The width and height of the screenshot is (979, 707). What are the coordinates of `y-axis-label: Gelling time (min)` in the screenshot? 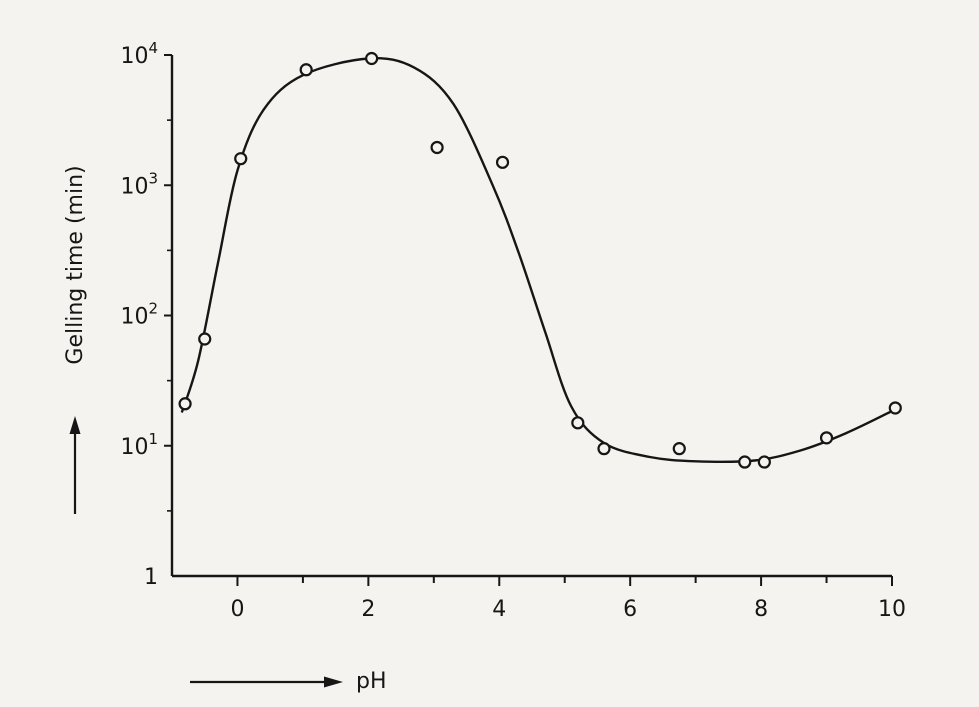 It's located at (75, 264).